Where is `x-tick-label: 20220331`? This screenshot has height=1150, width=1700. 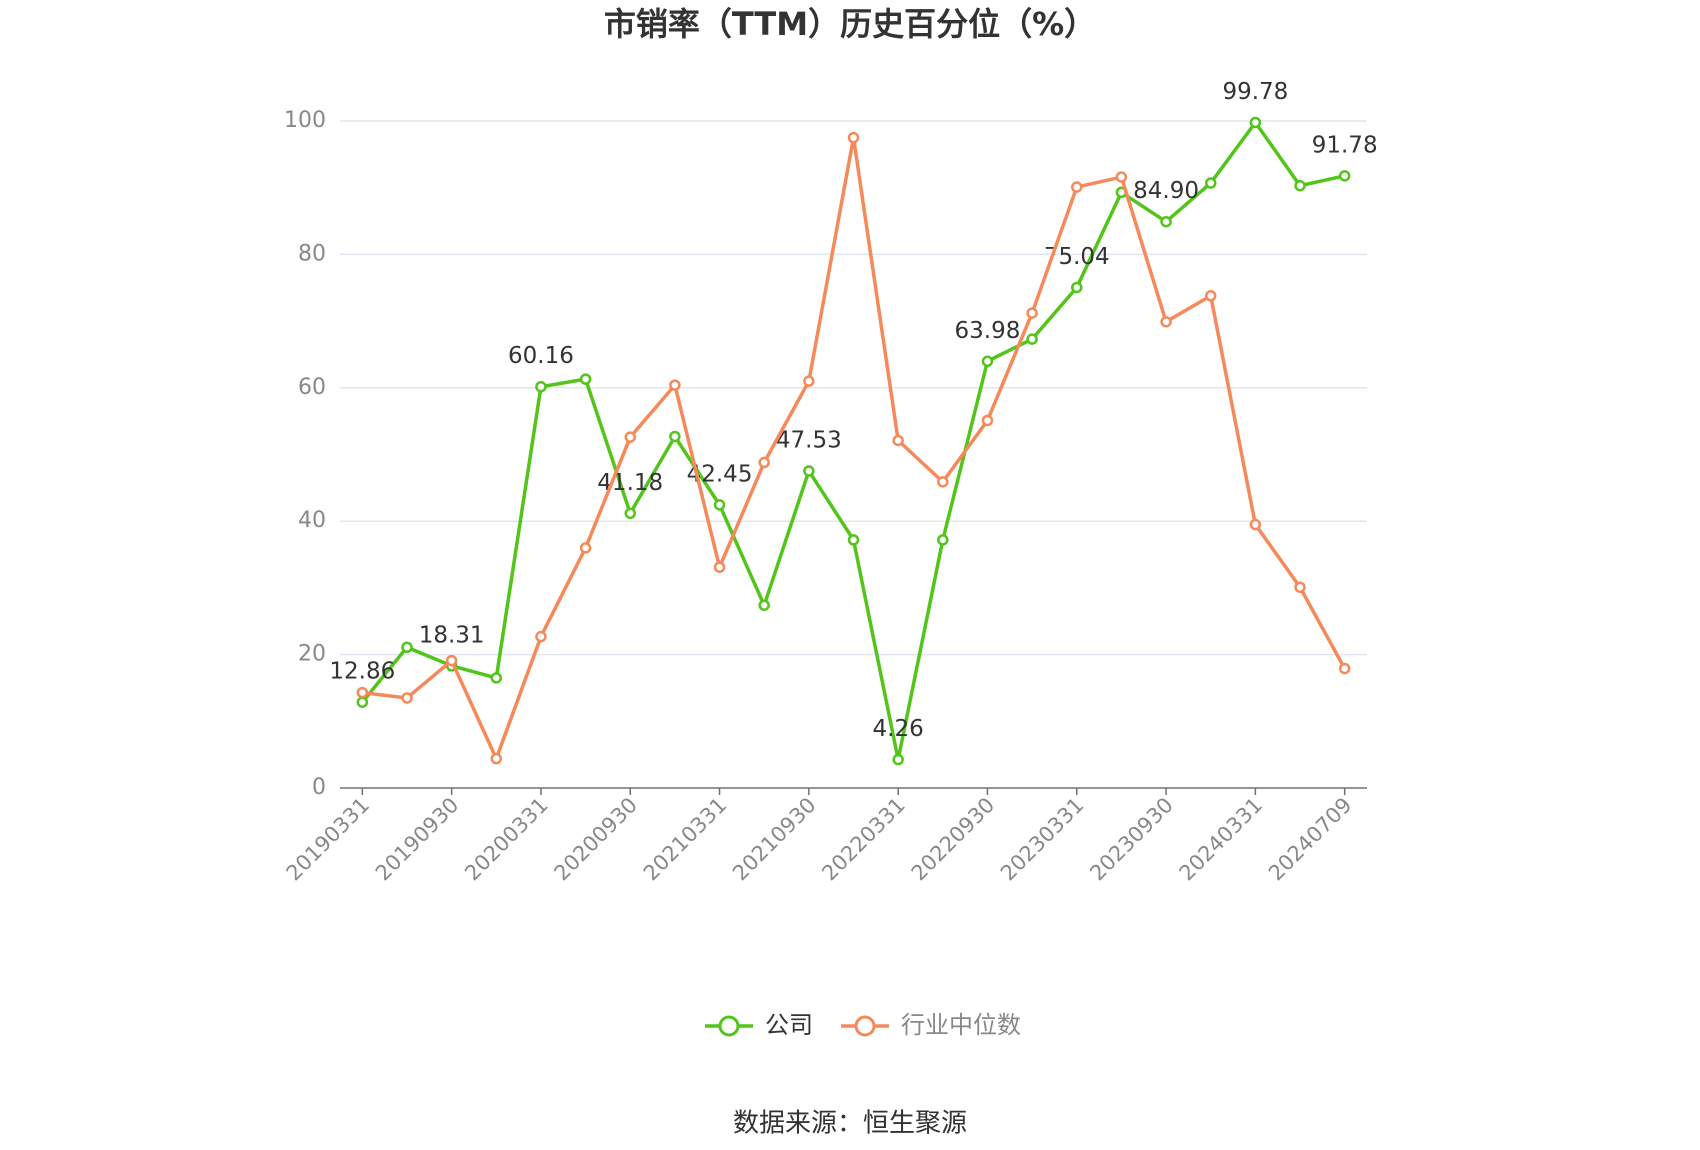 x-tick-label: 20220331 is located at coordinates (863, 839).